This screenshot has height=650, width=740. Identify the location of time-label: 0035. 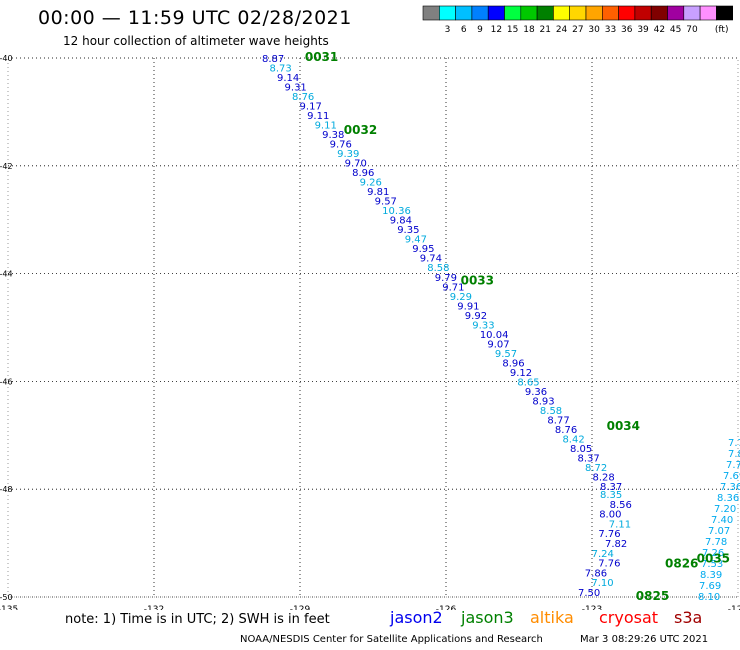
(713, 558).